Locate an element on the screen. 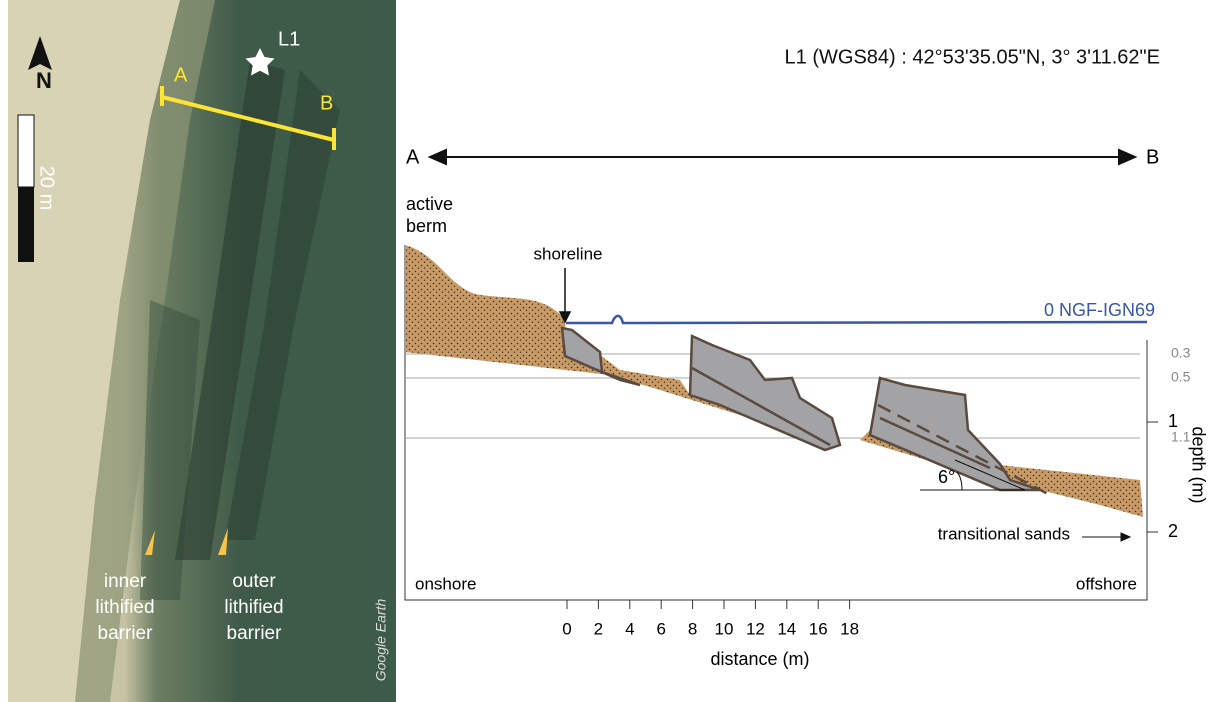 The height and width of the screenshot is (702, 1210). scale-label: 20 m is located at coordinates (47, 188).